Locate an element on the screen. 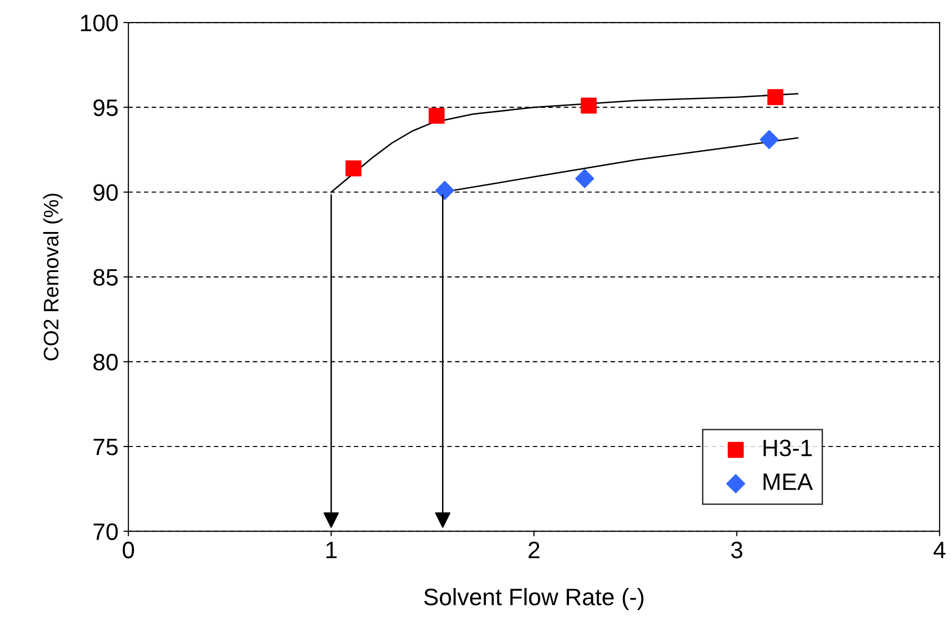  y-tick-label: 70 is located at coordinates (106, 531).